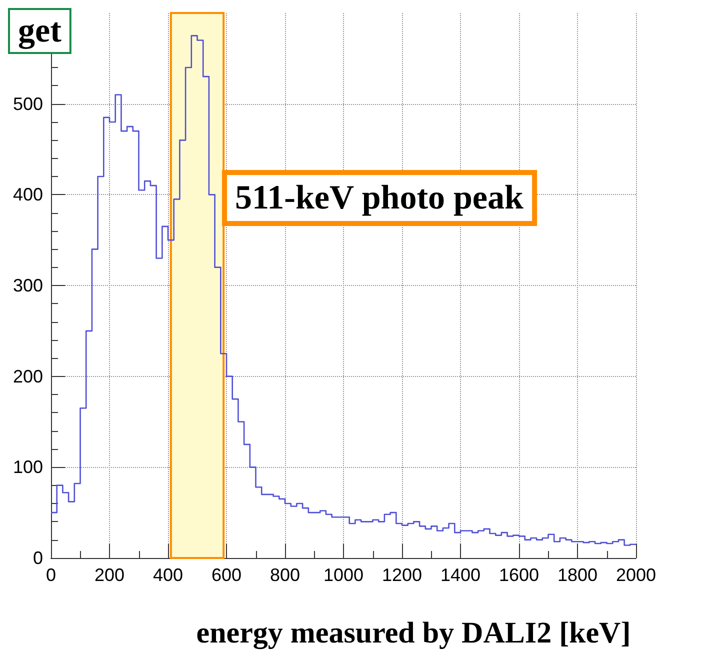  I want to click on x-tick-label: 600, so click(226, 575).